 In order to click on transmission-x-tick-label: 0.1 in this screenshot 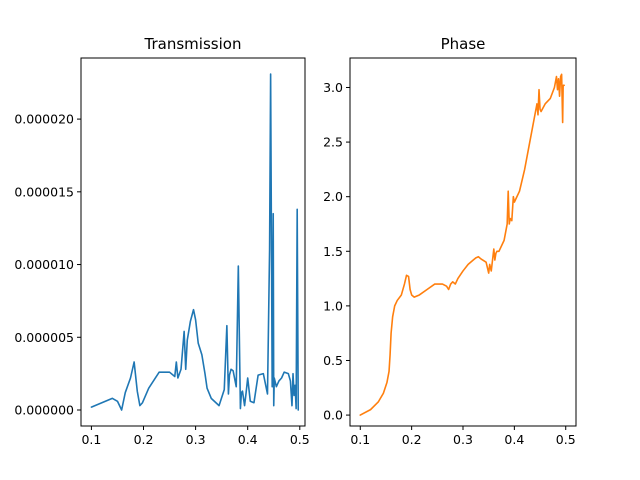, I will do `click(91, 439)`.